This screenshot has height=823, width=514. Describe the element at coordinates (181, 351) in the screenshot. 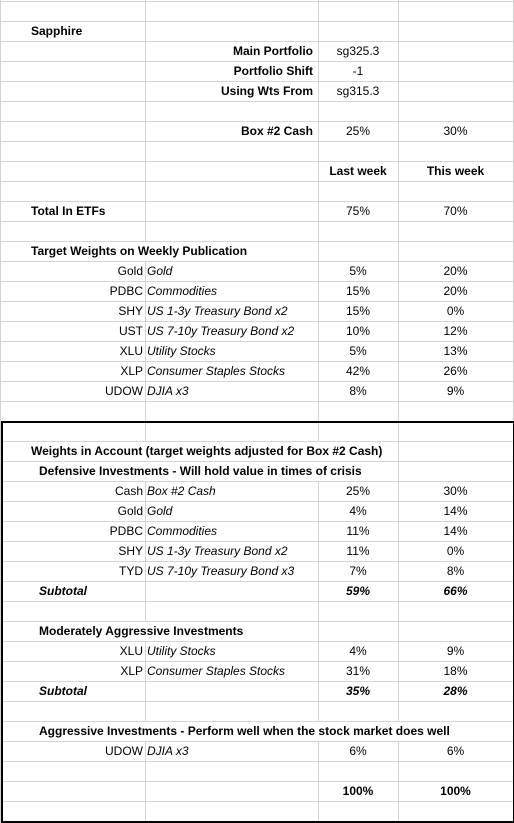

I see `fund-name: Utility Stocks` at that location.